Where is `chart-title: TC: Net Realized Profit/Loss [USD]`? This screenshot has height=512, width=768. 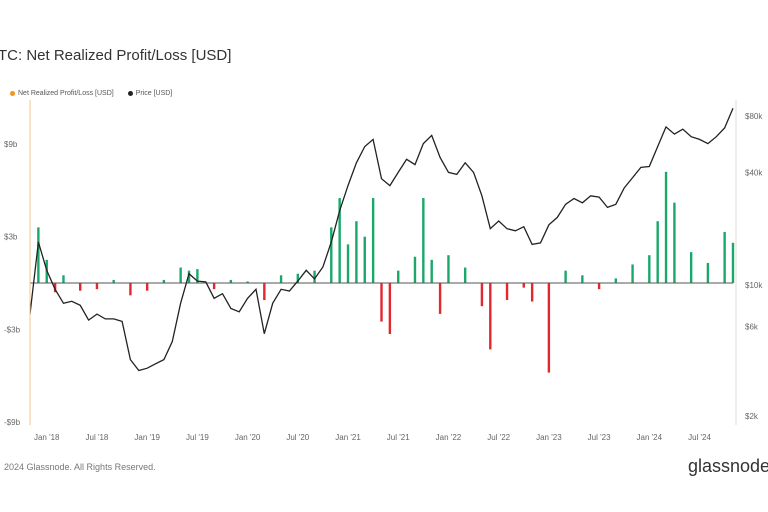 chart-title: TC: Net Realized Profit/Loss [USD] is located at coordinates (116, 55).